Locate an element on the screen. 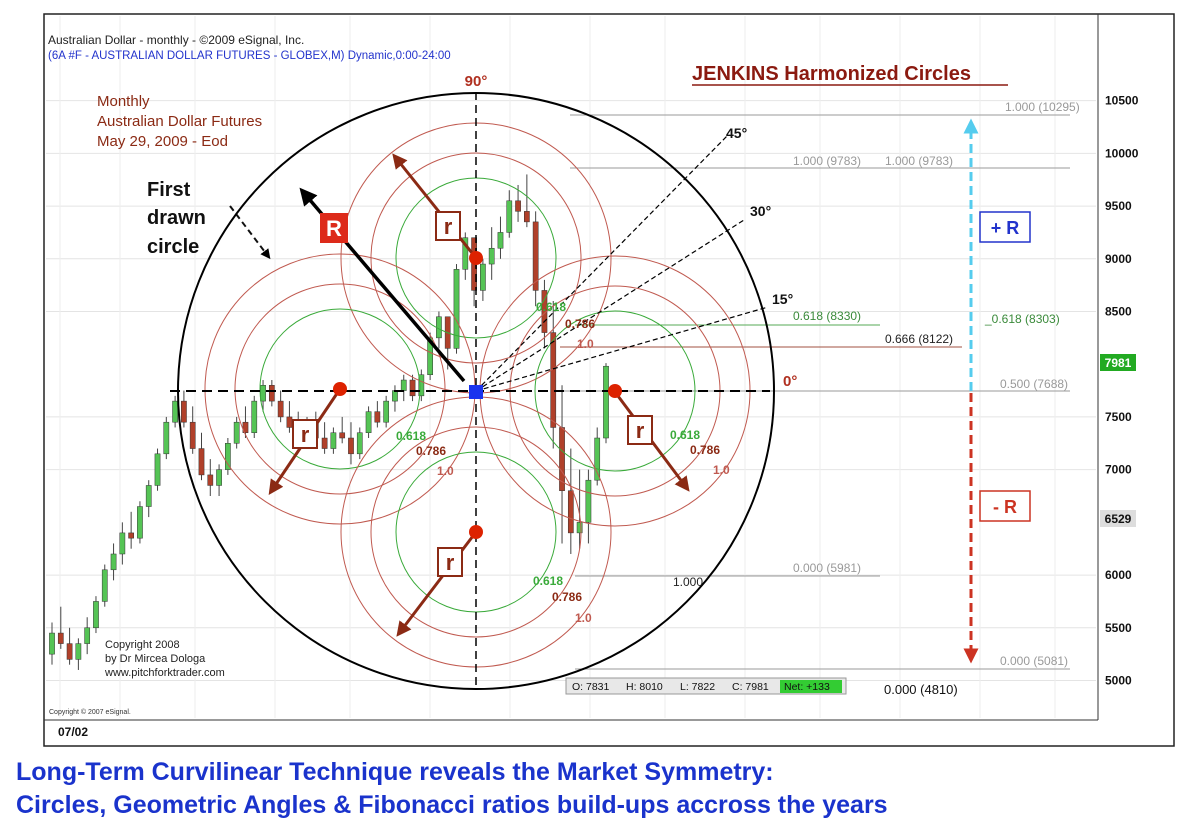 The height and width of the screenshot is (833, 1187). fib-left-0786: 0.786 is located at coordinates (431, 451).